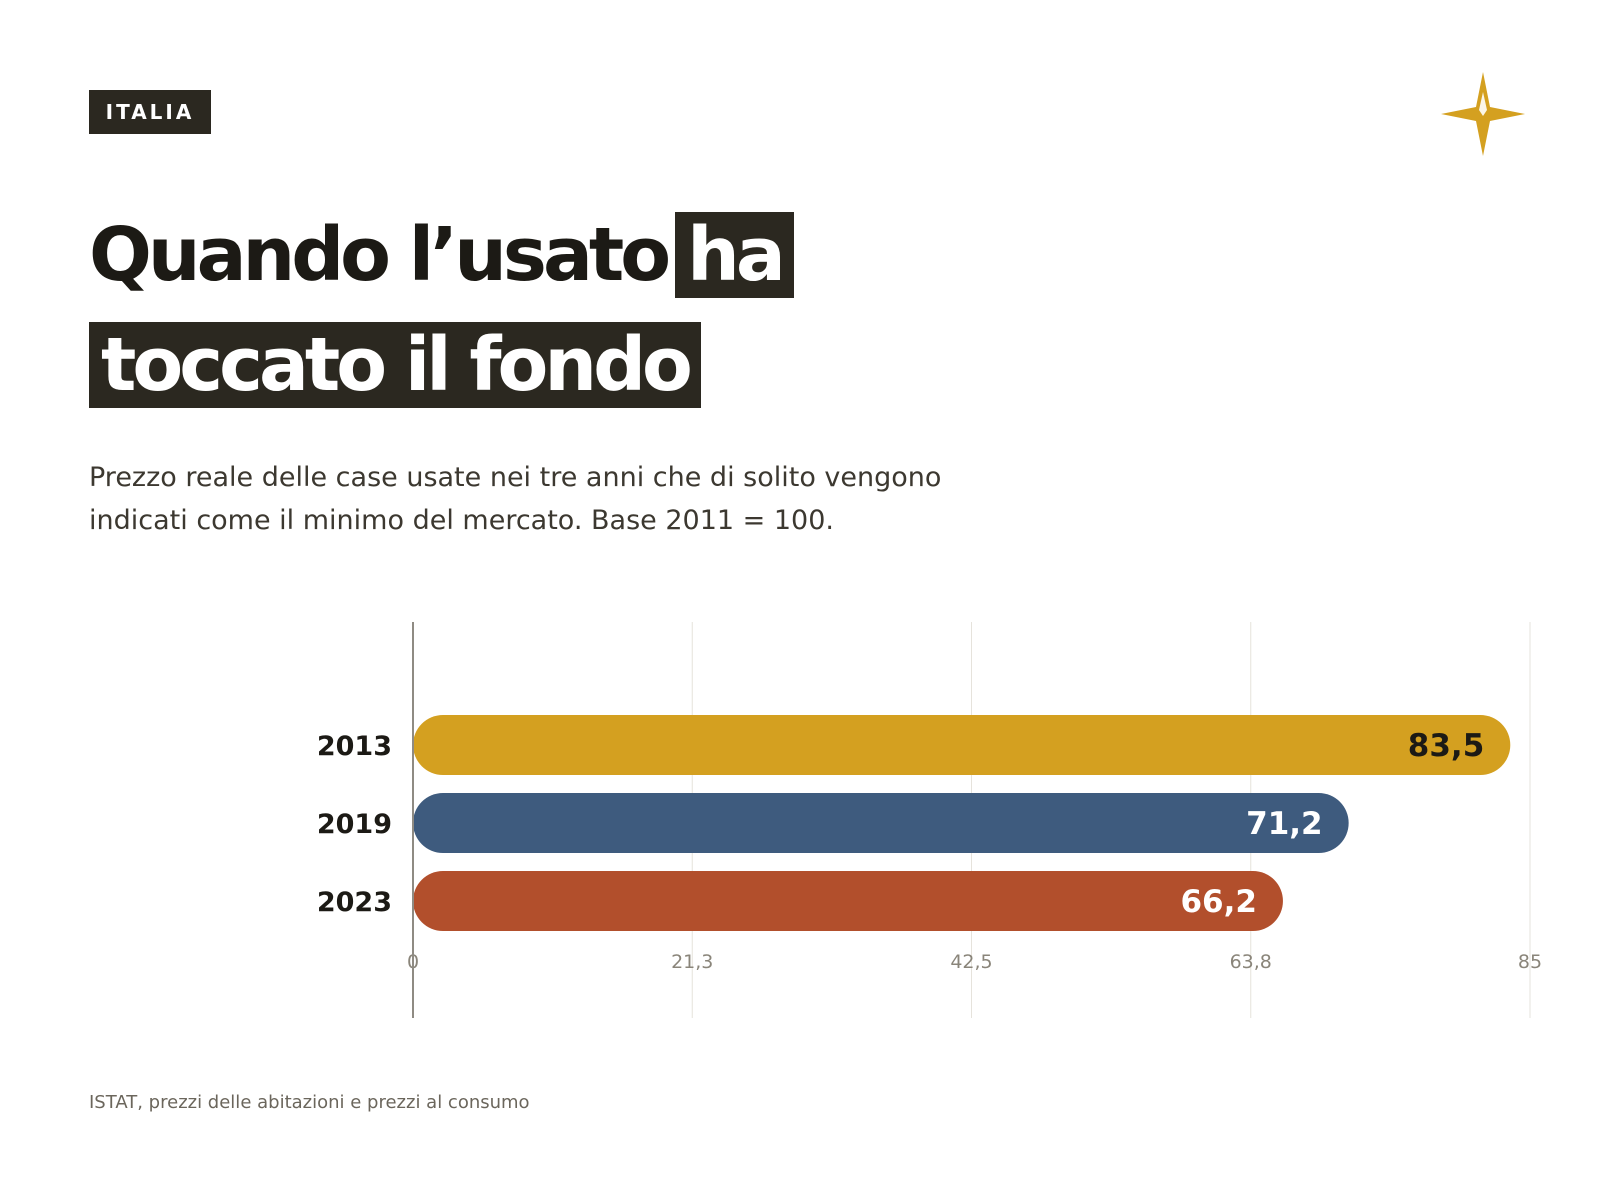  I want to click on data-label: 83,5, so click(1446, 746).